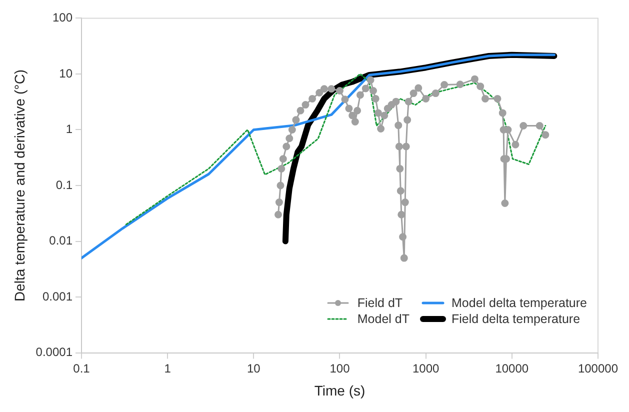 This screenshot has width=629, height=412. I want to click on legend-label: Model delta temperature, so click(519, 303).